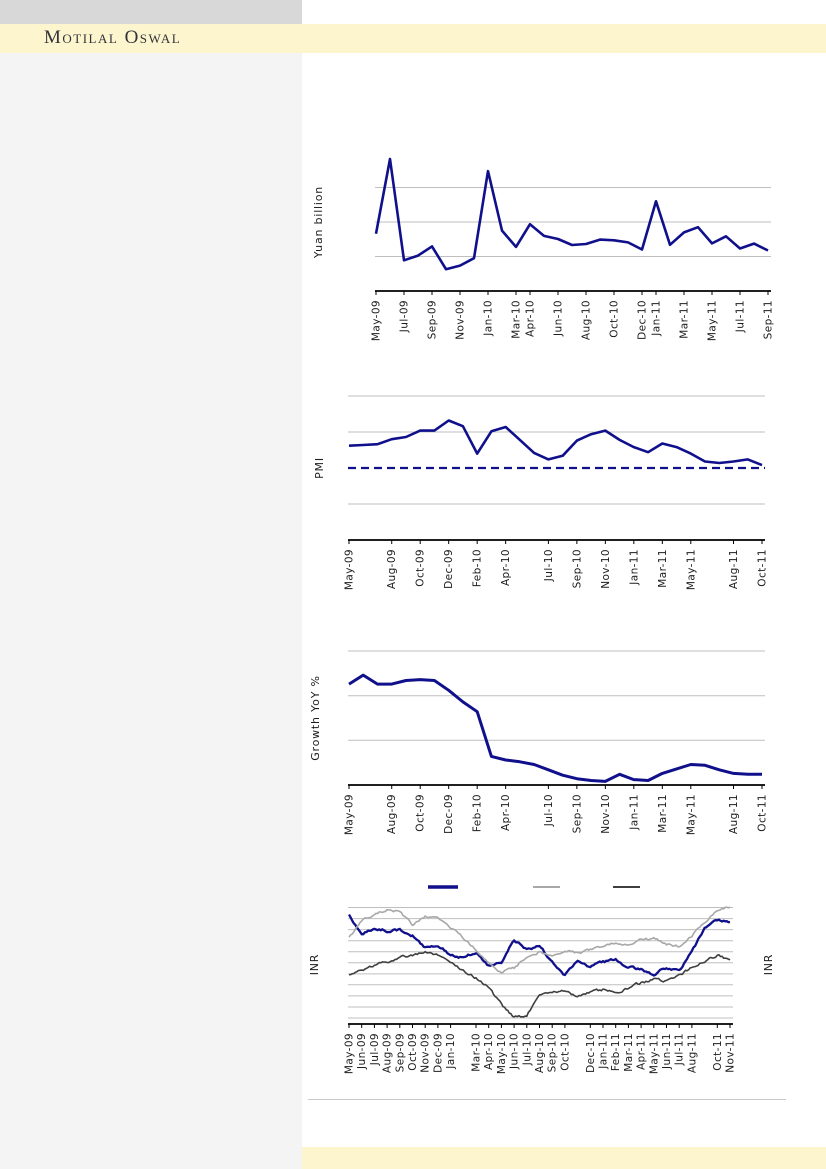 The image size is (826, 1169). I want to click on y-axis-label: Growth YoY %, so click(315, 718).